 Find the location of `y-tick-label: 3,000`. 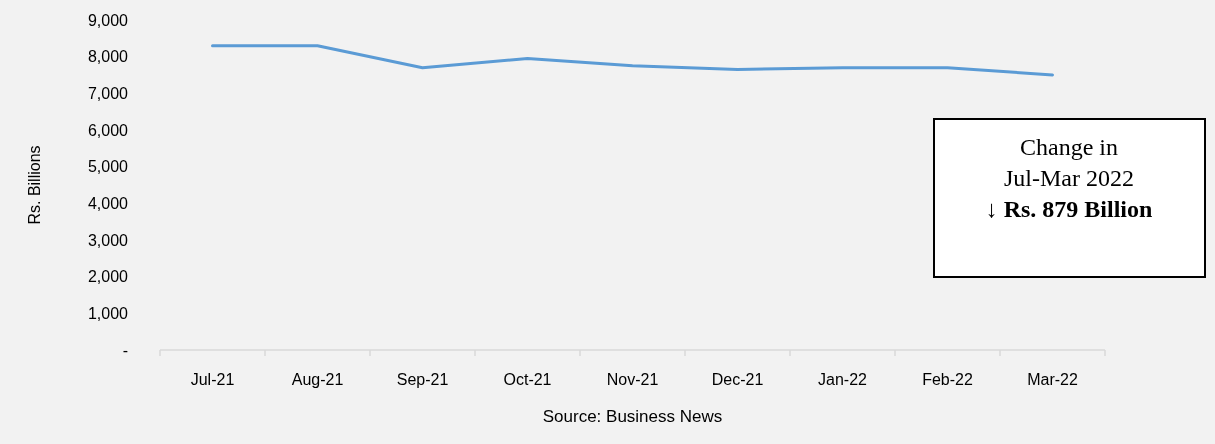

y-tick-label: 3,000 is located at coordinates (108, 240).